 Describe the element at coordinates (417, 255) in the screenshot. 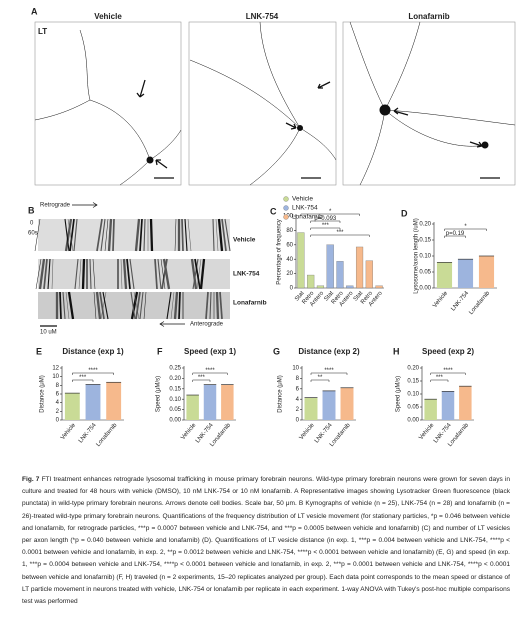

I see `y-axis-label: Lysosome/axon length (/uM)` at that location.